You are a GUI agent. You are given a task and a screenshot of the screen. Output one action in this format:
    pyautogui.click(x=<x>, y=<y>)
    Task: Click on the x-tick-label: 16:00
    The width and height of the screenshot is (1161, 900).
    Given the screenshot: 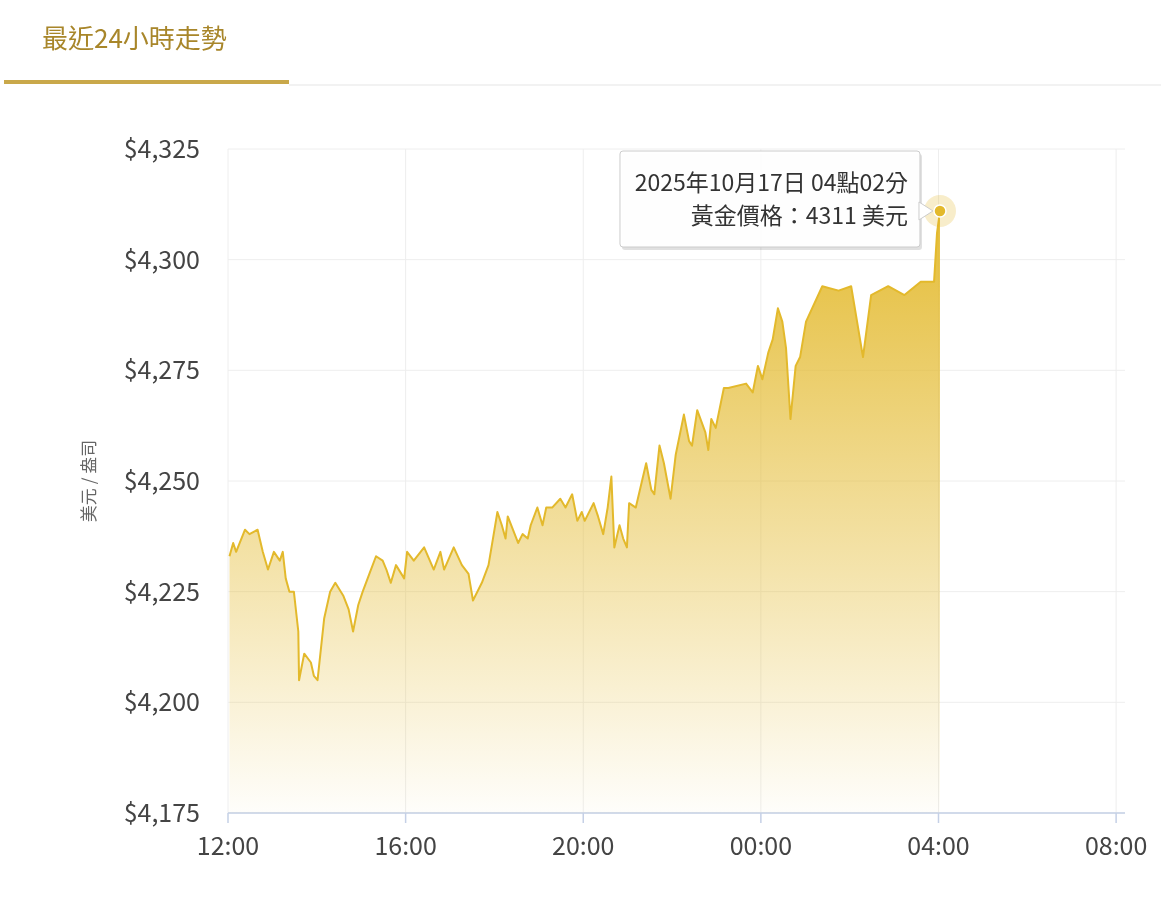 What is the action you would take?
    pyautogui.click(x=405, y=844)
    